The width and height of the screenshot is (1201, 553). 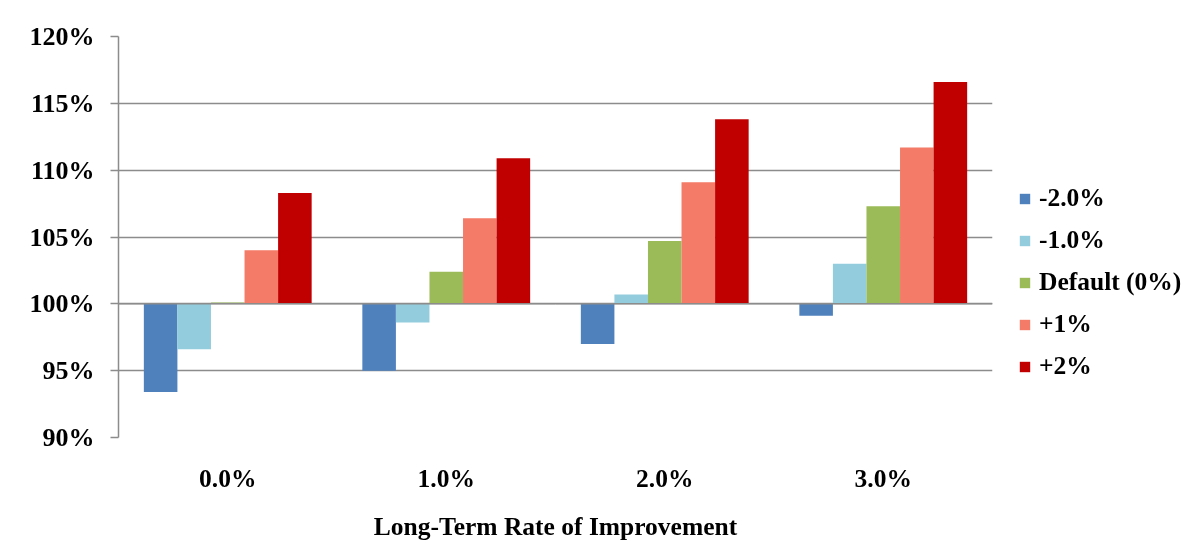 What do you see at coordinates (446, 478) in the screenshot?
I see `x-tick-label: 1.0%` at bounding box center [446, 478].